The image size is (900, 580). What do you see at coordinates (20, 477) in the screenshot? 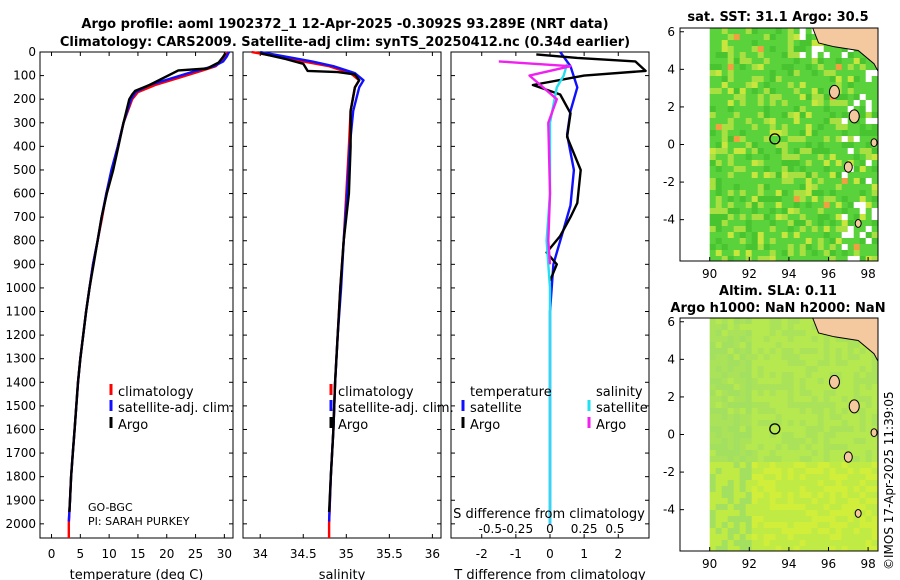
I see `depth-tick-label: 1800` at bounding box center [20, 477].